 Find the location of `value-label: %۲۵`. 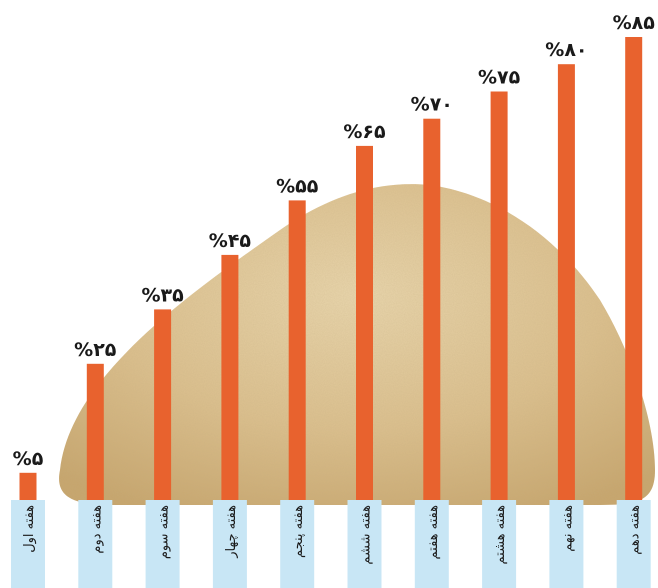

value-label: %۲۵ is located at coordinates (95, 350).